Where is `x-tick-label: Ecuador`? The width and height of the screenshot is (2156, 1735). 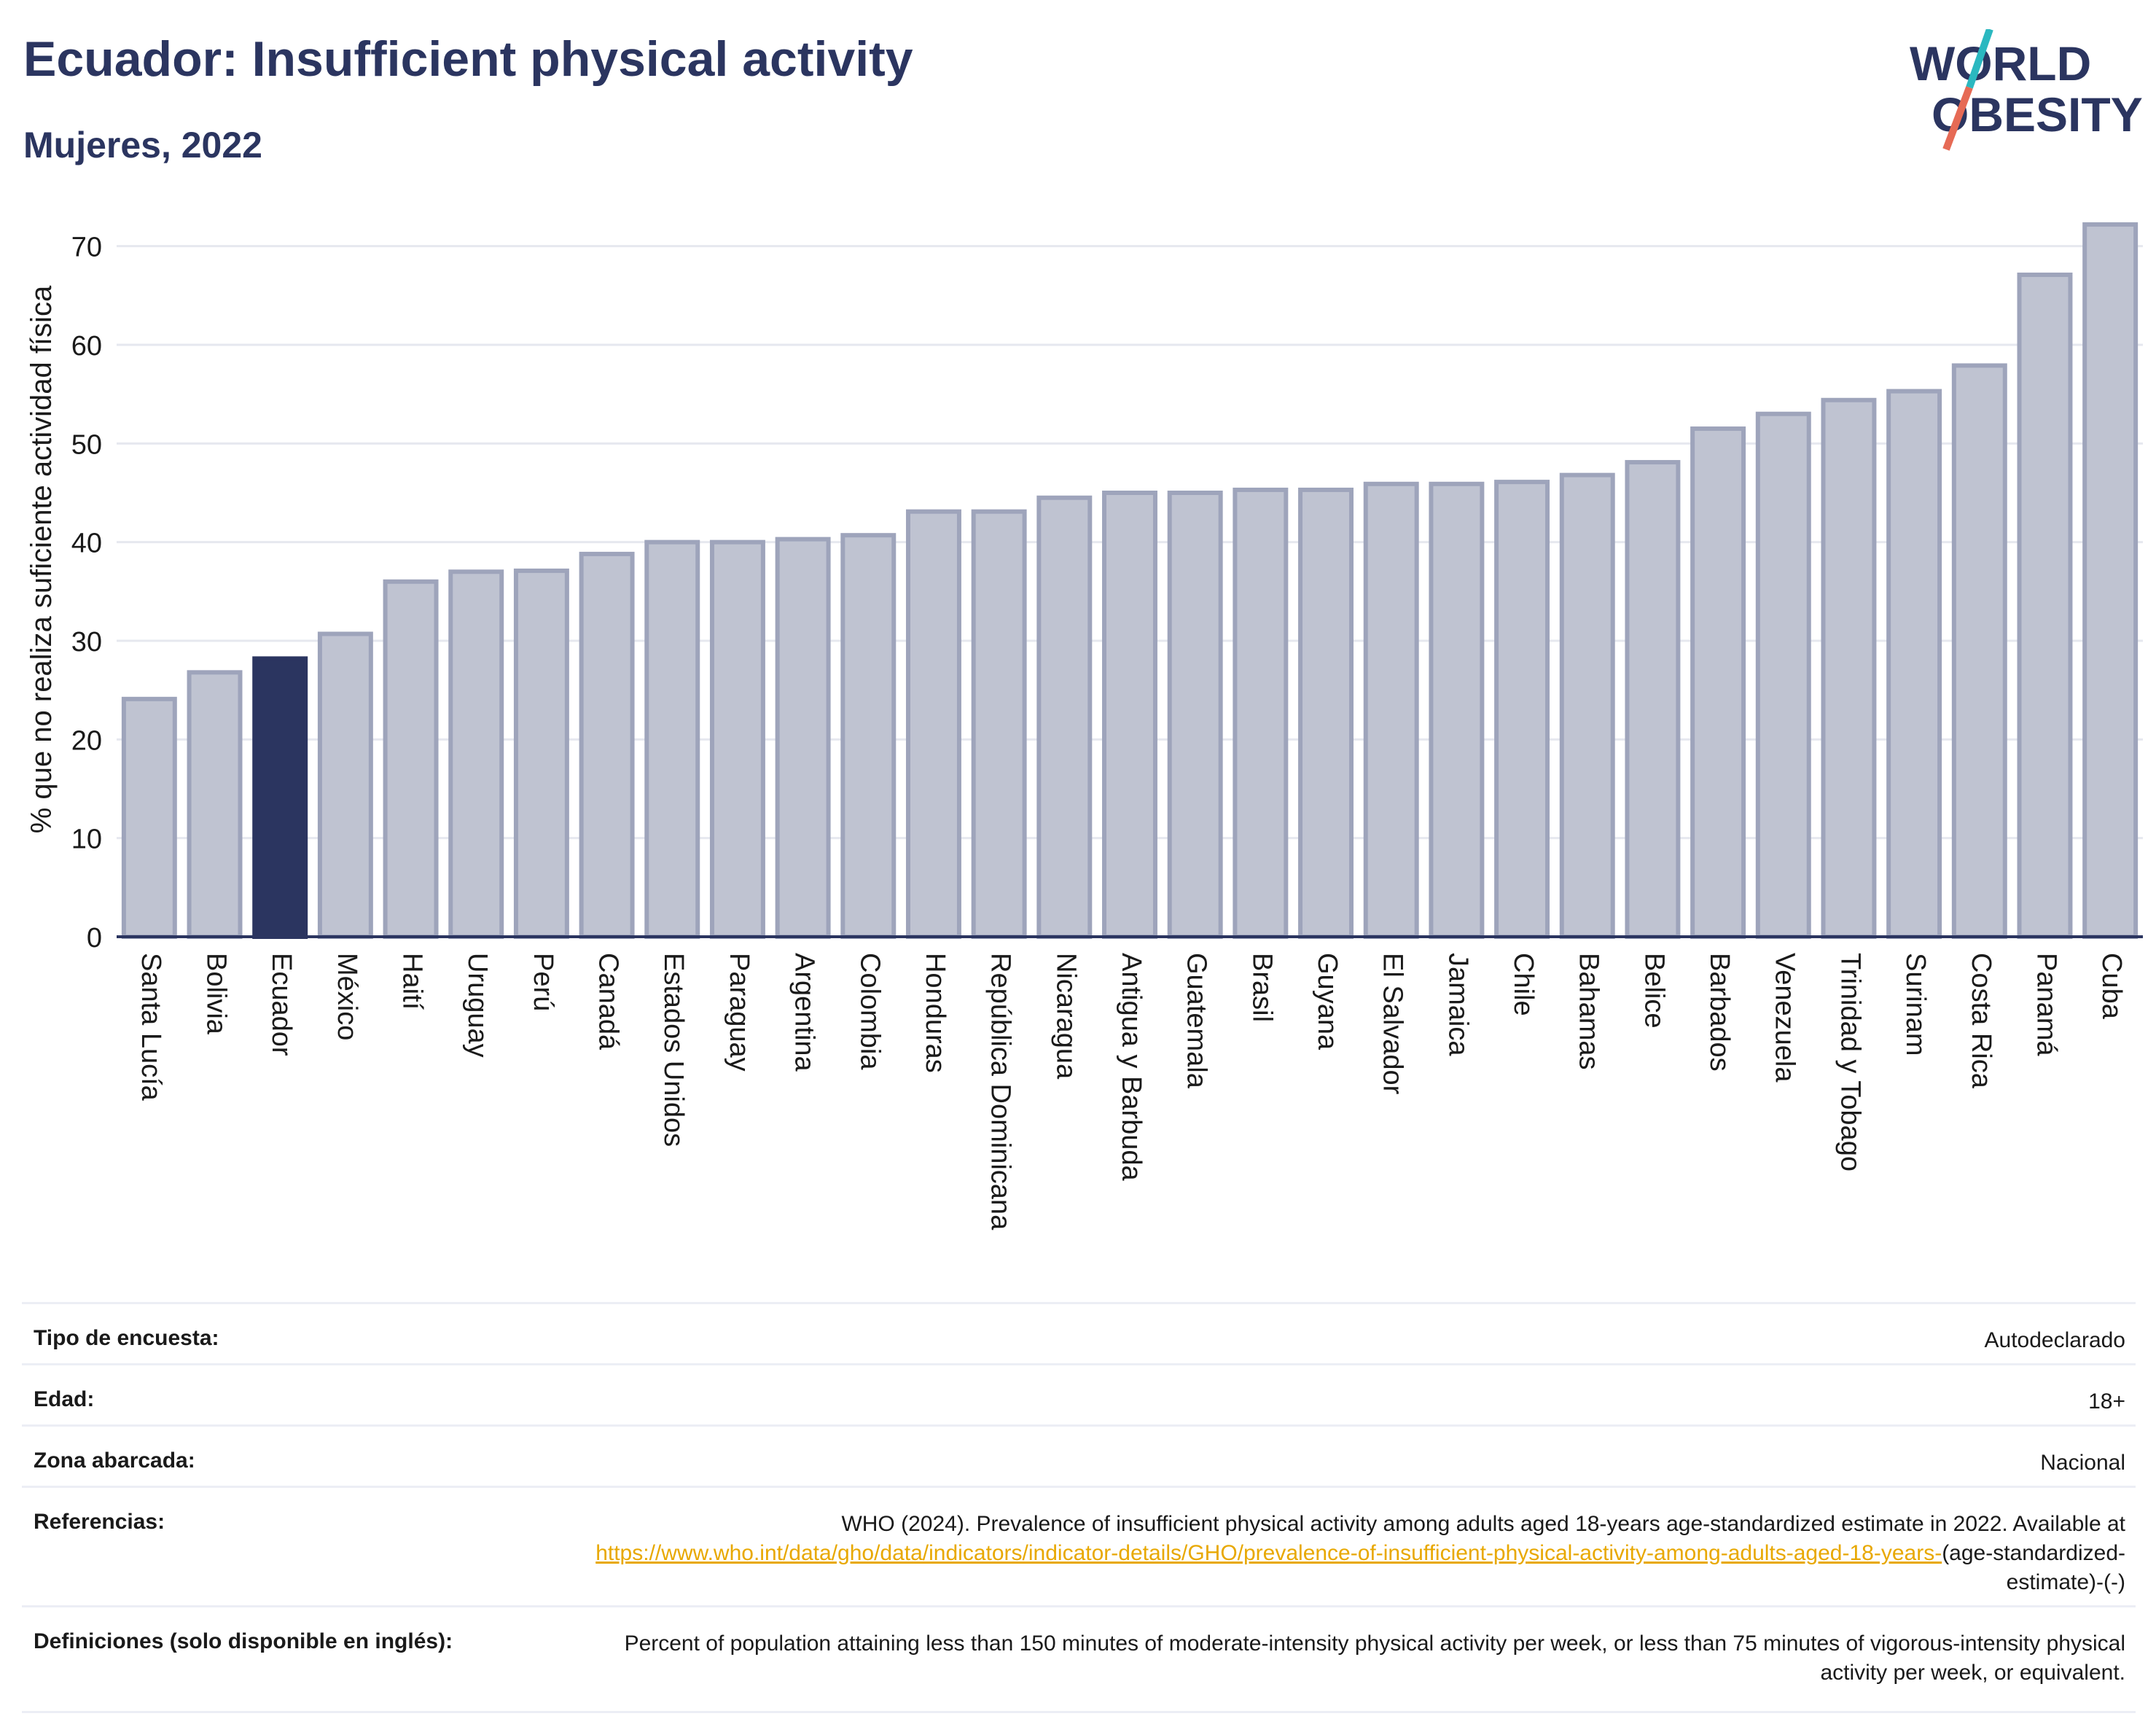 x-tick-label: Ecuador is located at coordinates (282, 1005).